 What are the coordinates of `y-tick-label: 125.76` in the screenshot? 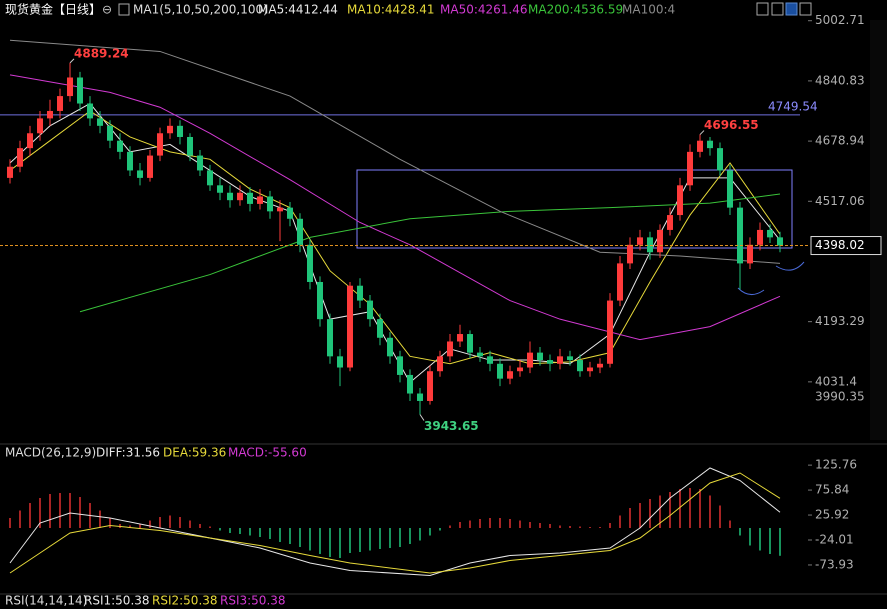 It's located at (836, 465).